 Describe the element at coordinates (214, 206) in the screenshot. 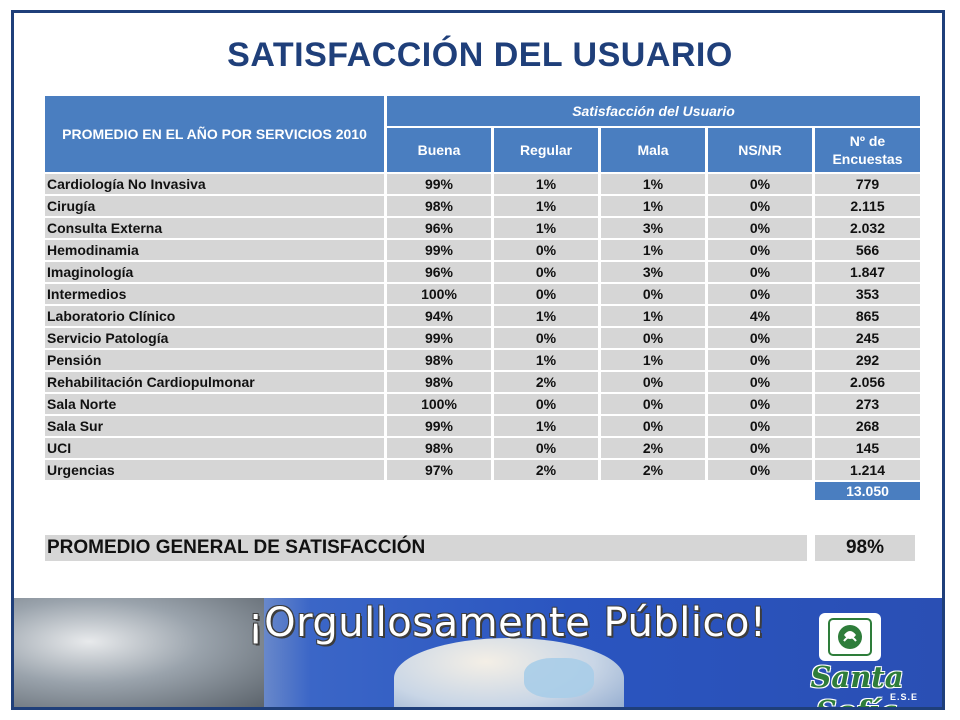

I see `table-cell-service: Cirugía` at that location.